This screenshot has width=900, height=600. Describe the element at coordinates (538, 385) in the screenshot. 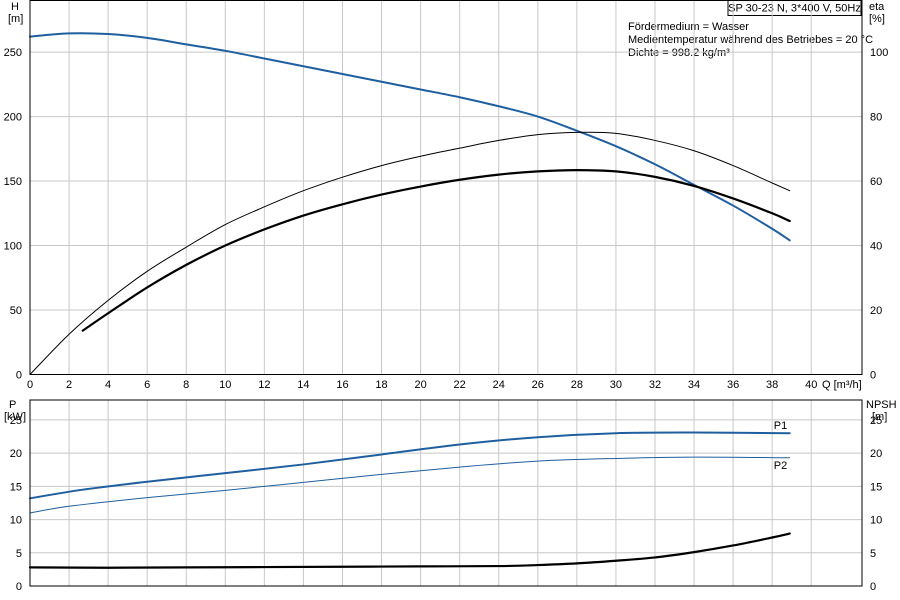

I see `x-tick-label: 26` at that location.